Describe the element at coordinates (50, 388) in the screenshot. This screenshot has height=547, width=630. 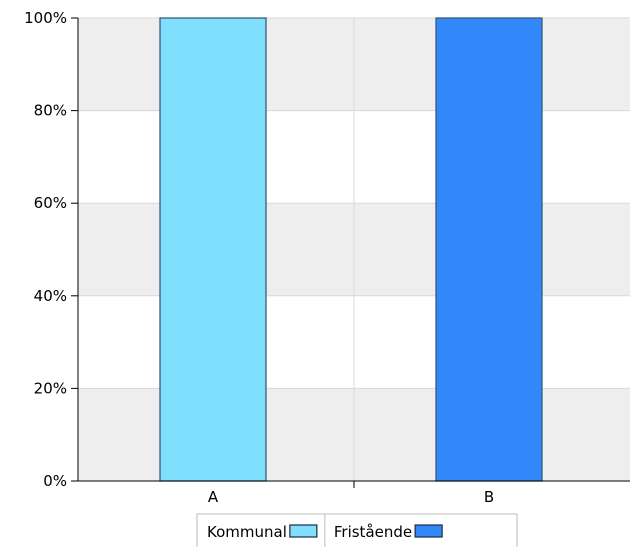
I see `y-tick-label: 20%` at that location.